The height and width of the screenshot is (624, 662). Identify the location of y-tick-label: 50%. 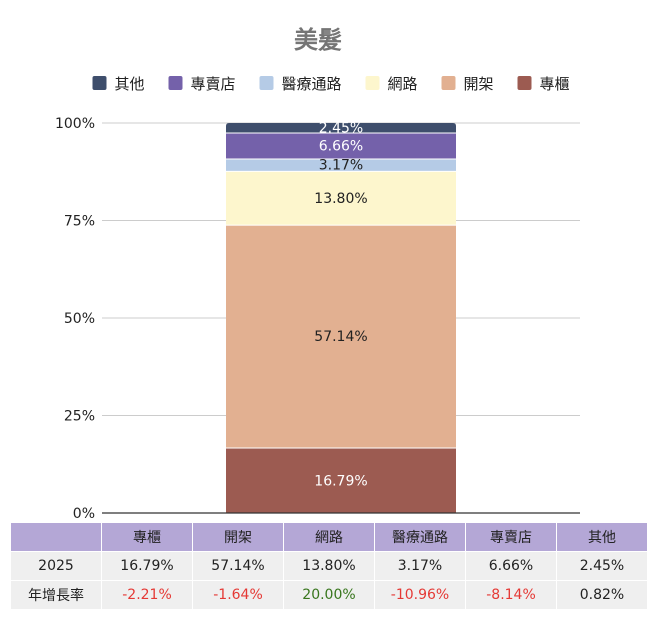
(79, 319).